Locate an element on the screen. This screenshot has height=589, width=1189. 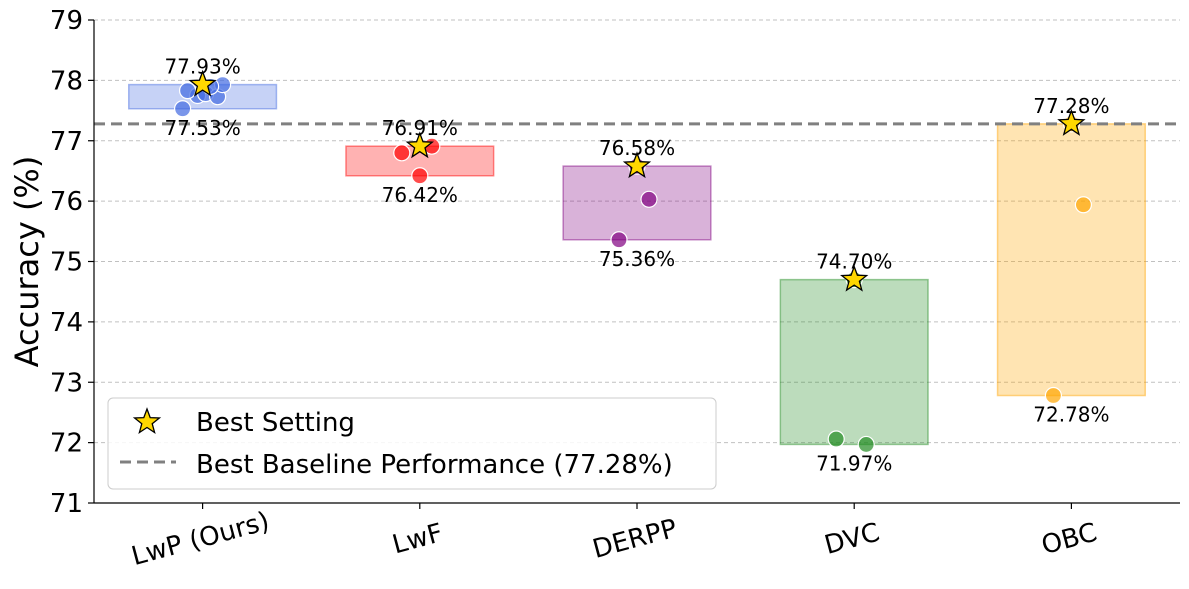
xtick-label-lwf: LwF is located at coordinates (417, 539).